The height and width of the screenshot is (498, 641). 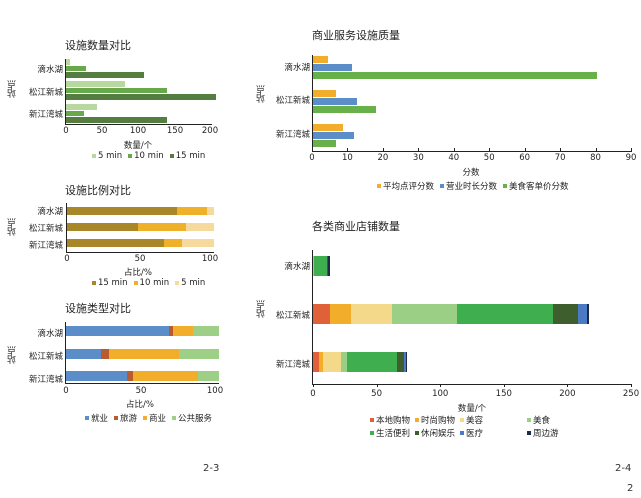 What do you see at coordinates (138, 273) in the screenshot?
I see `x-axis-label: 占比/%` at bounding box center [138, 273].